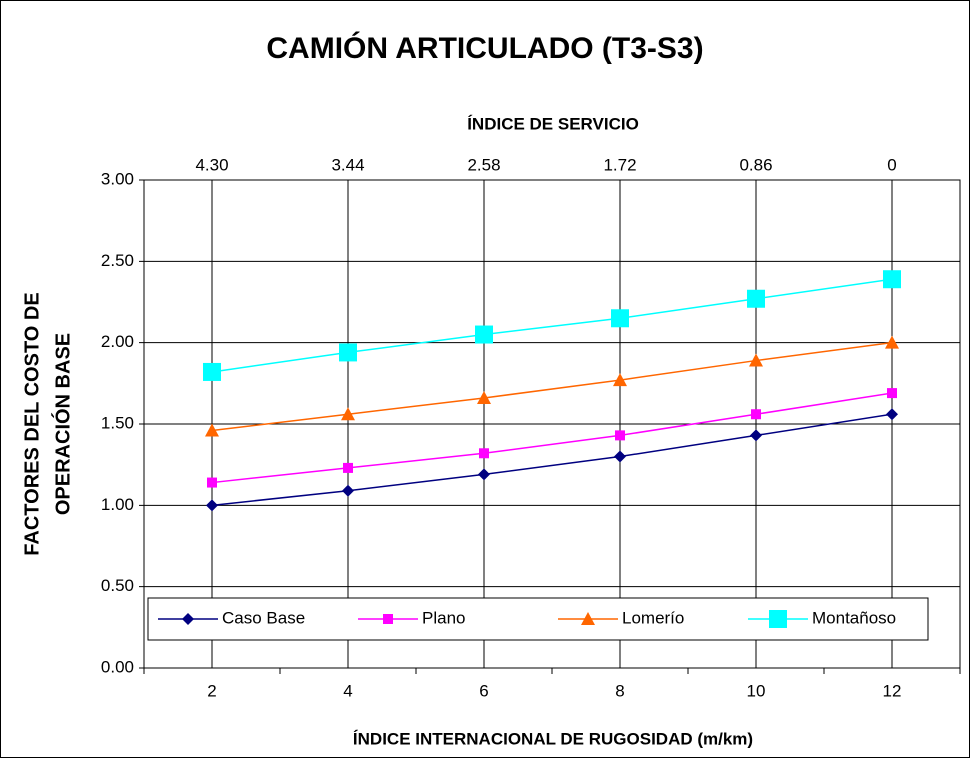 The height and width of the screenshot is (759, 971). What do you see at coordinates (117, 585) in the screenshot?
I see `y-tick-label: 0.50` at bounding box center [117, 585].